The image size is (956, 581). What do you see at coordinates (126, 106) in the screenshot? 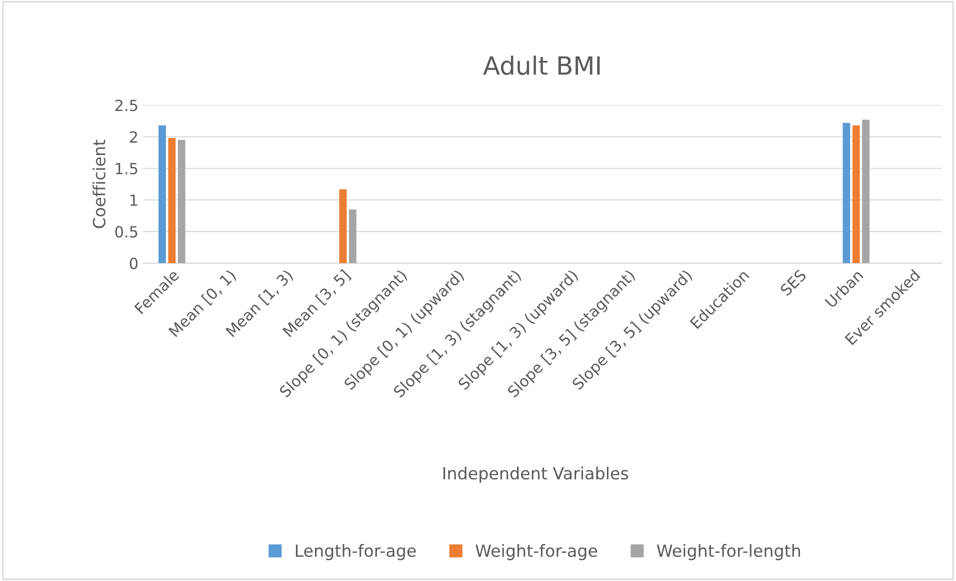
I see `y-tick-label: 2.5` at bounding box center [126, 106].